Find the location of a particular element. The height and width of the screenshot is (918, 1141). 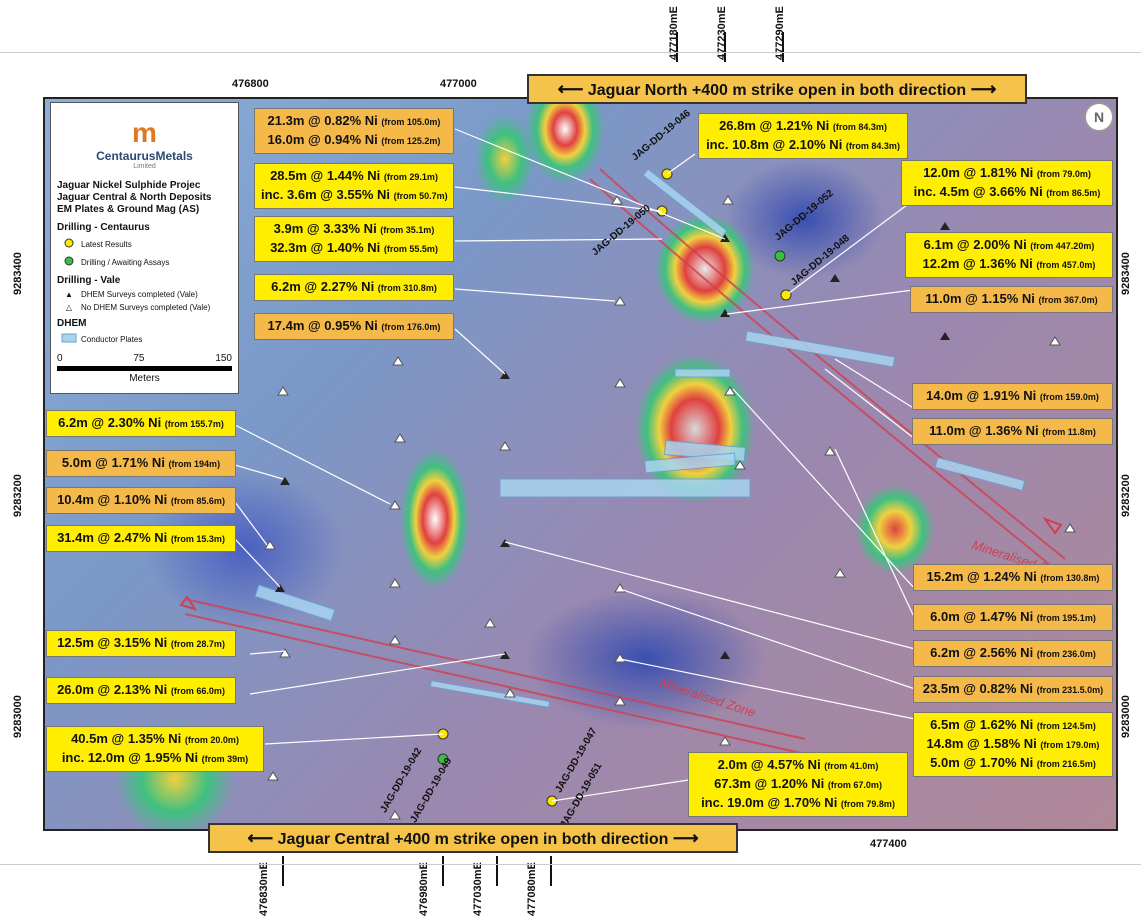

assay-line: 14.8m @ 1.58% Ni (from 179.0m) is located at coordinates (1013, 744).